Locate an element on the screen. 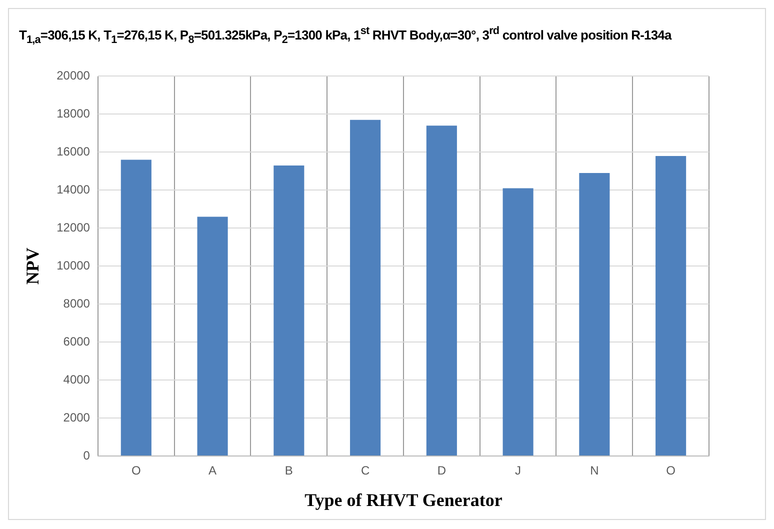 The height and width of the screenshot is (529, 774). y-tick-label: 8000 is located at coordinates (76, 303).